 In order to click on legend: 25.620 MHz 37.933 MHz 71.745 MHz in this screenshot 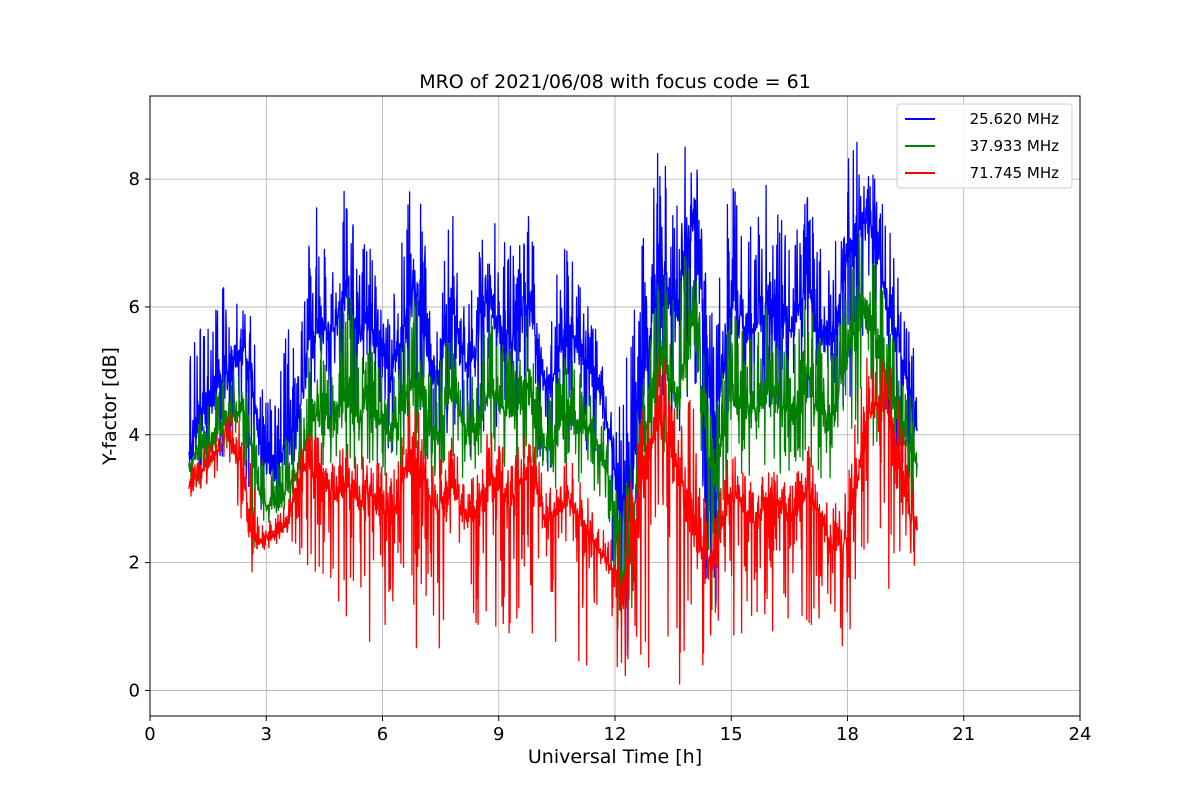, I will do `click(984, 146)`.